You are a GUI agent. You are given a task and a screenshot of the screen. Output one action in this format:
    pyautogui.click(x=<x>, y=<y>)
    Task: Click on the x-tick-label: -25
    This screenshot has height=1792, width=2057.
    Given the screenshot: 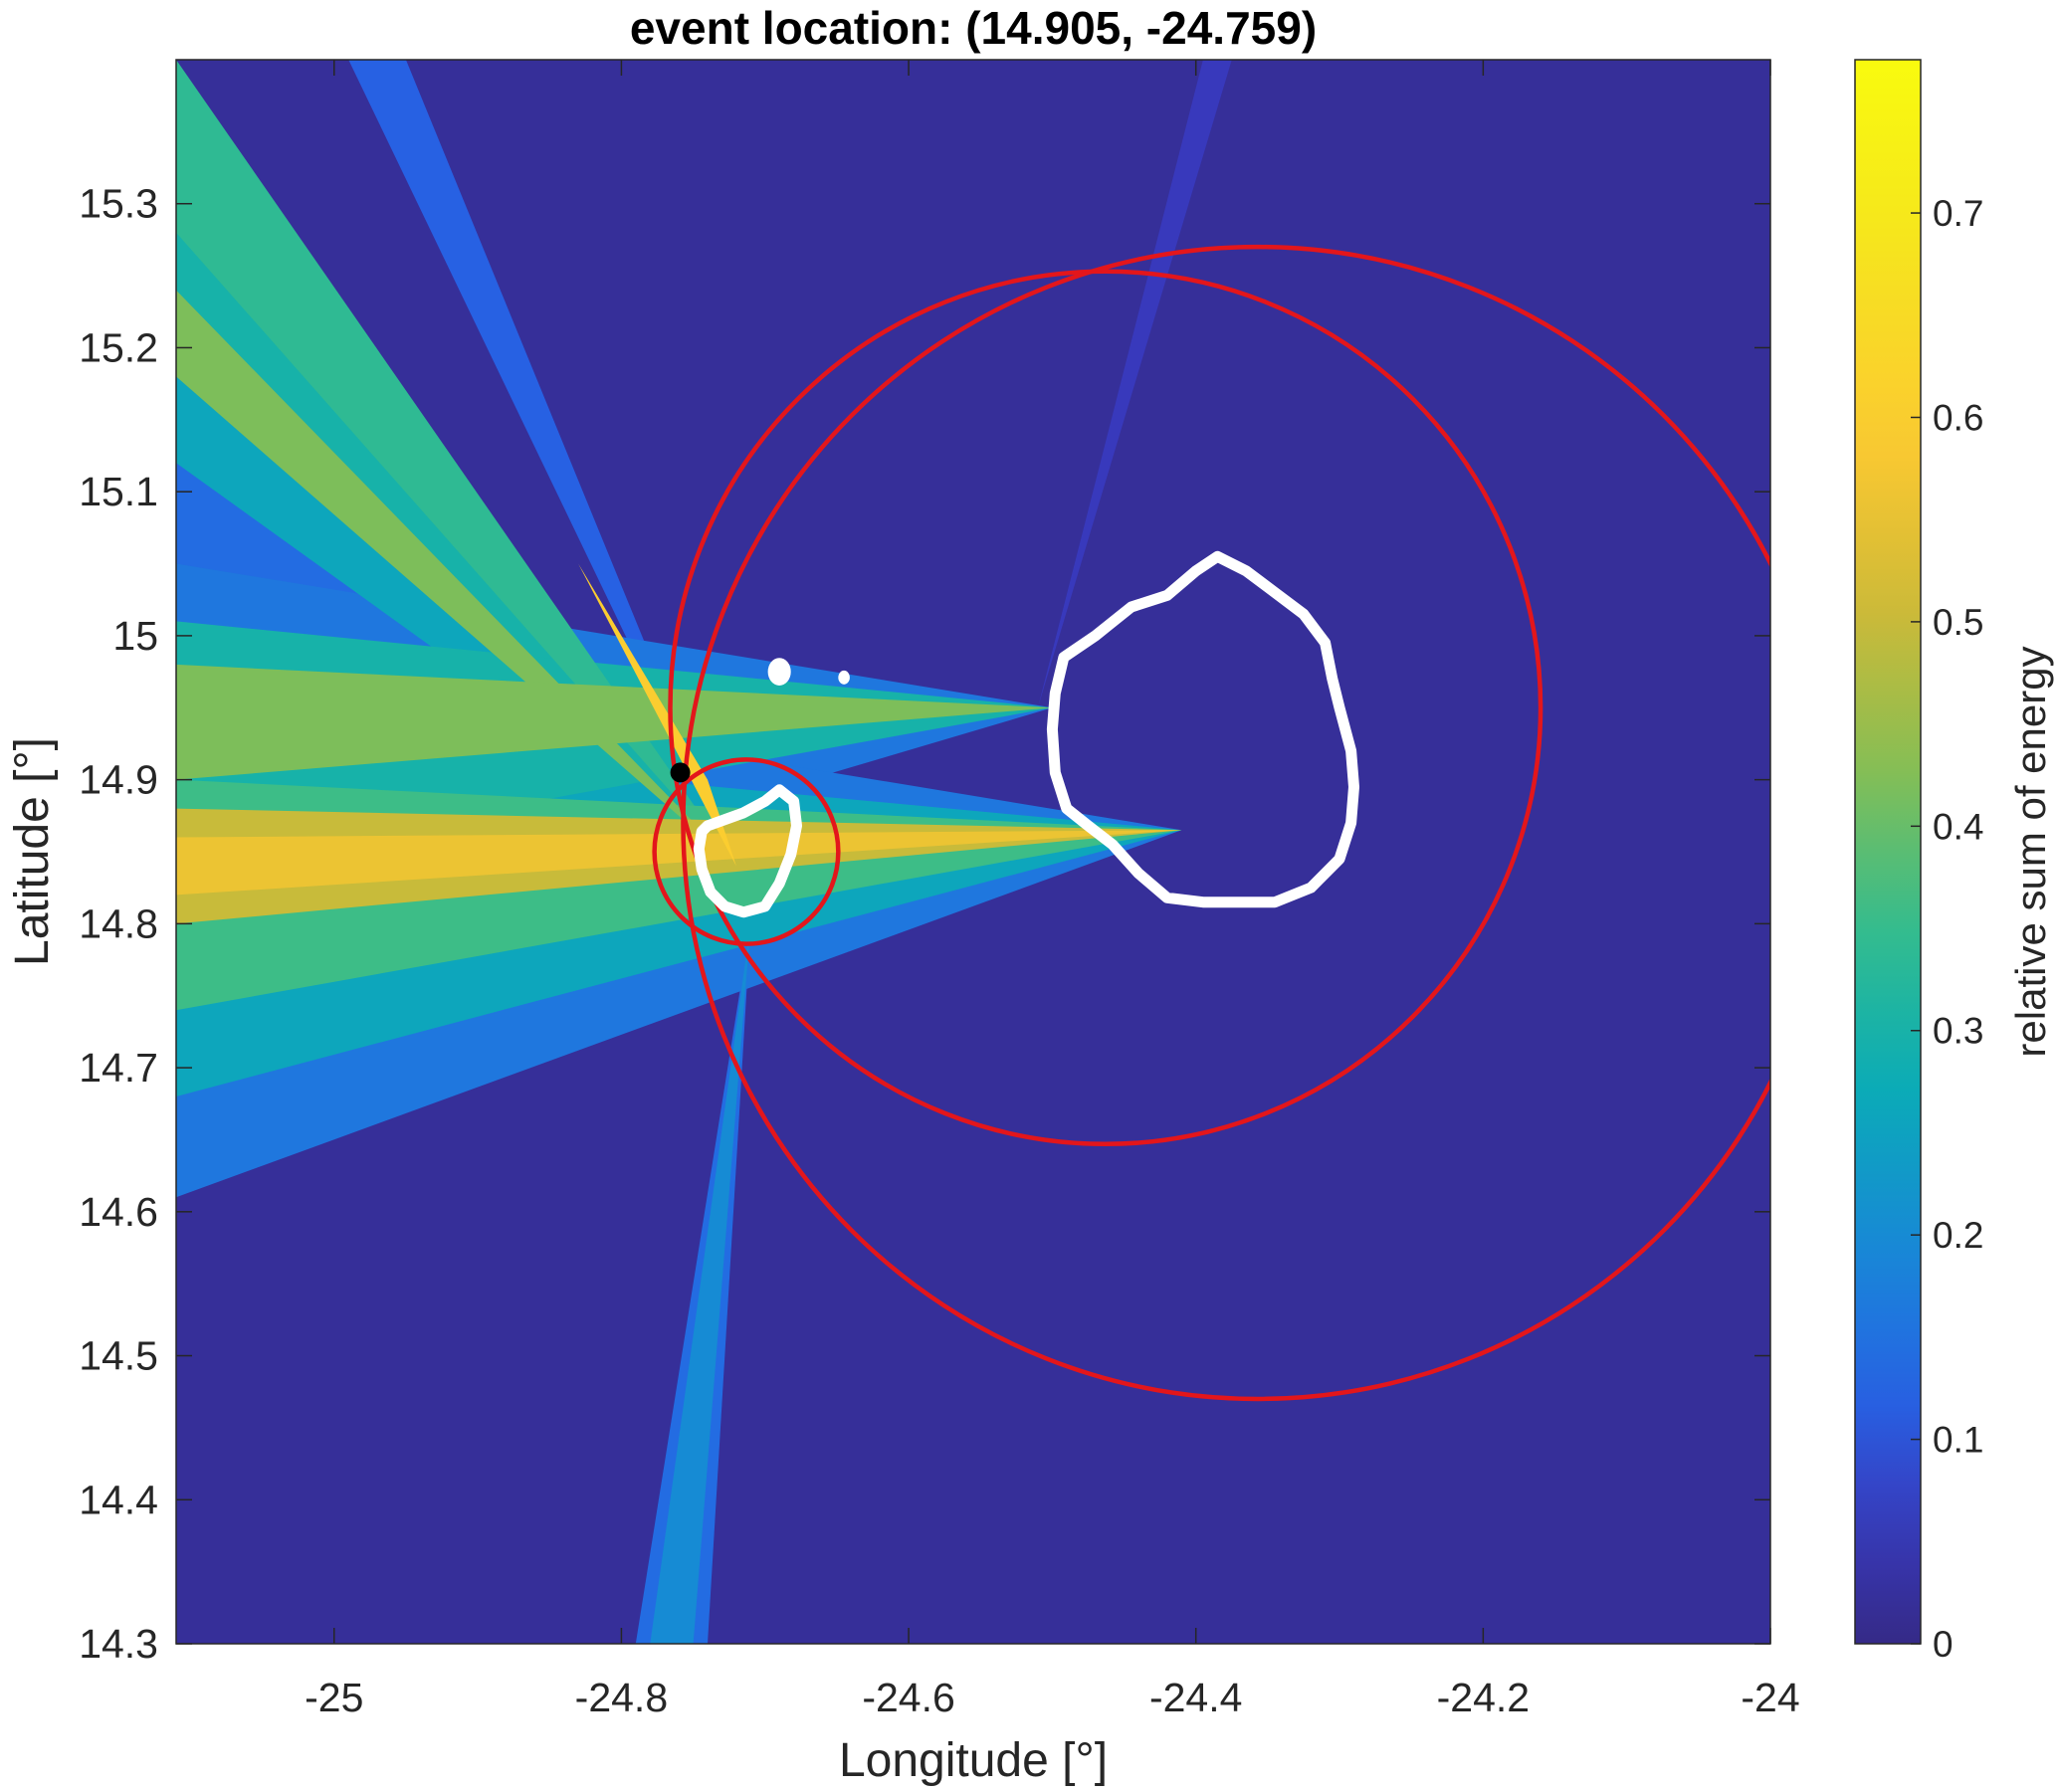 What is the action you would take?
    pyautogui.click(x=334, y=1697)
    